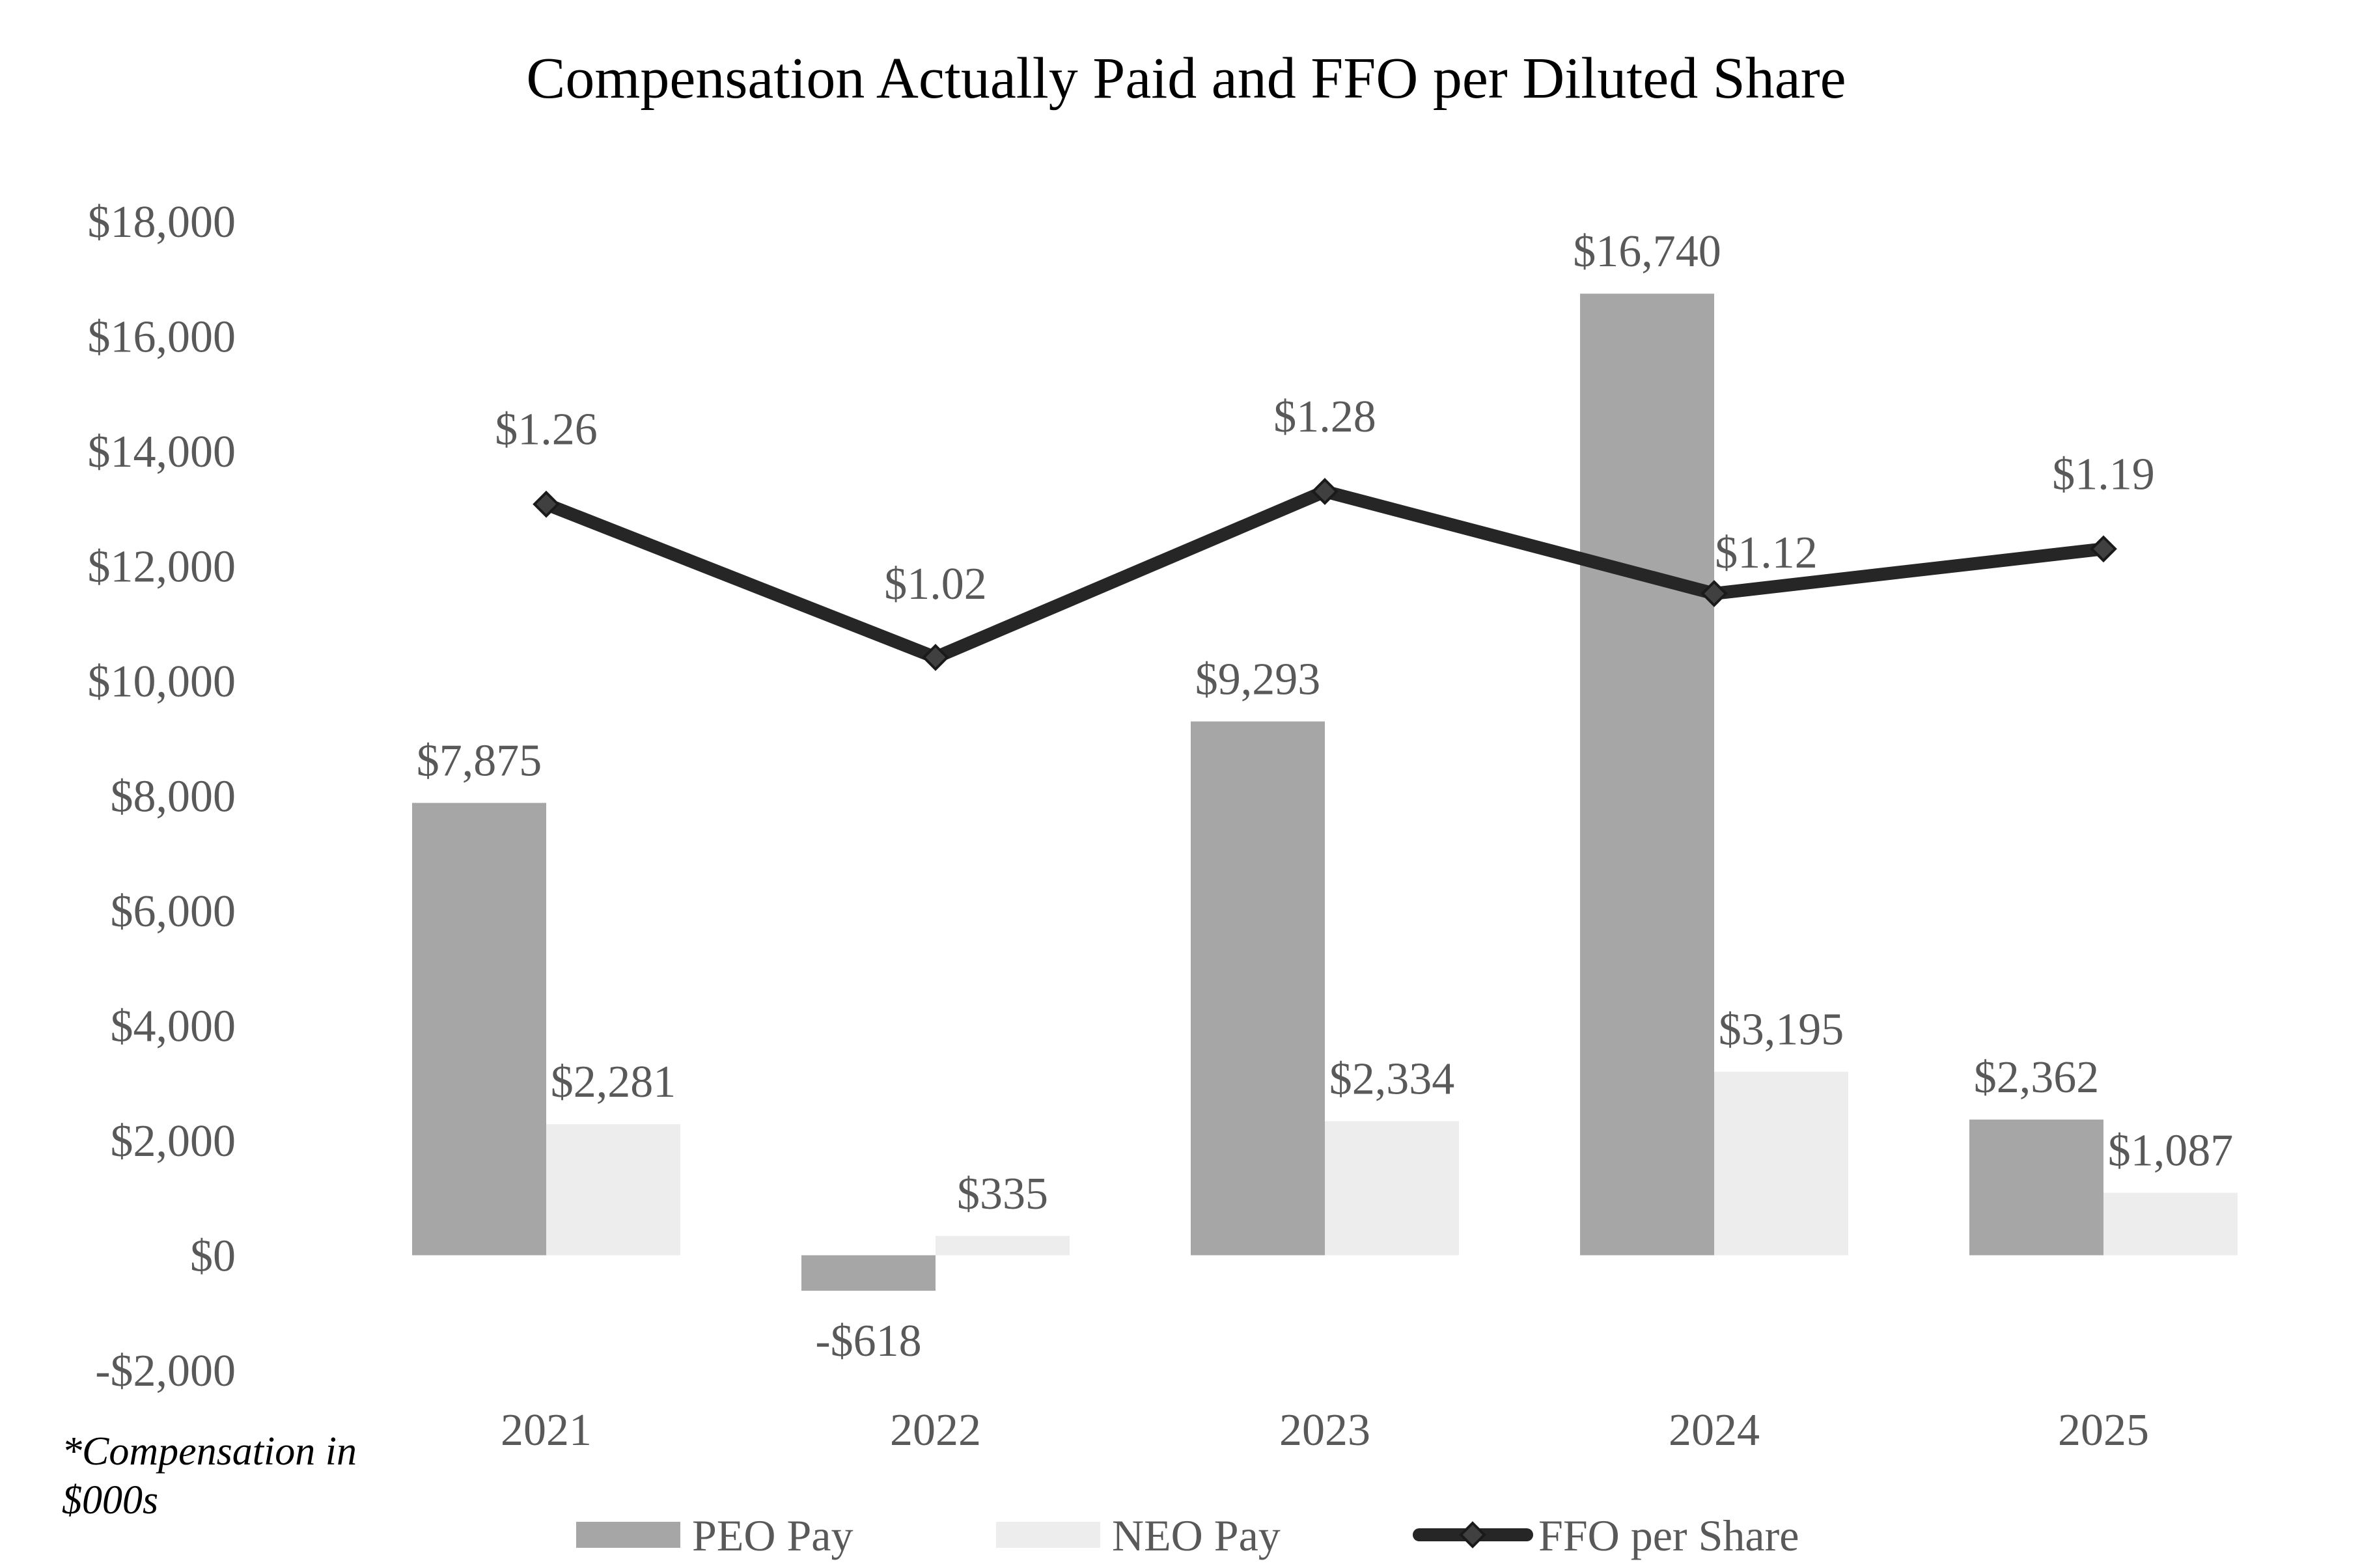  Describe the element at coordinates (479, 1029) in the screenshot. I see `peo-pay-bar-2021` at that location.